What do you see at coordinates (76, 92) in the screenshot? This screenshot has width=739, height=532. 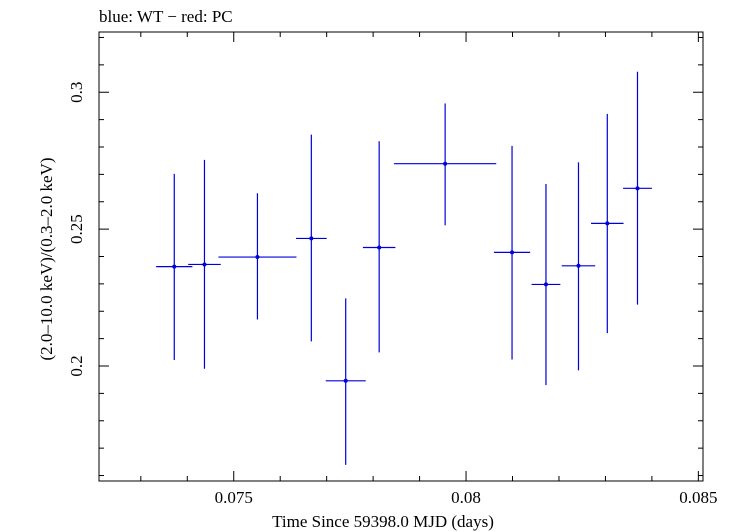 I see `y-tick-label: 0.3` at bounding box center [76, 92].